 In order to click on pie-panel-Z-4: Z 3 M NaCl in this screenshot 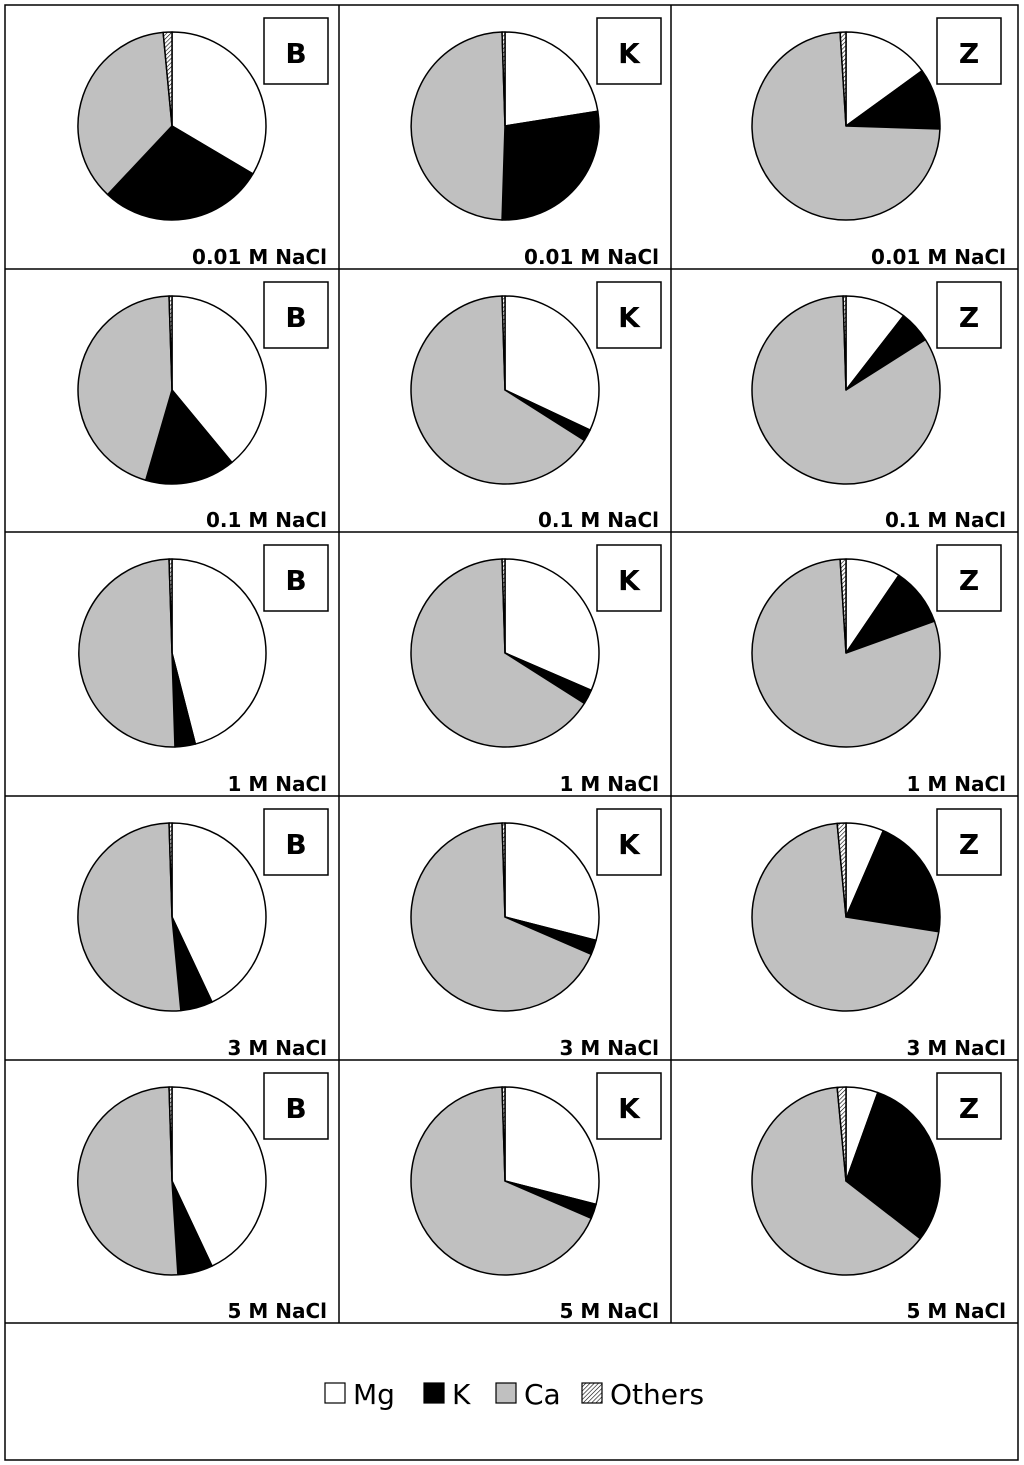, I will do `click(878, 934)`.